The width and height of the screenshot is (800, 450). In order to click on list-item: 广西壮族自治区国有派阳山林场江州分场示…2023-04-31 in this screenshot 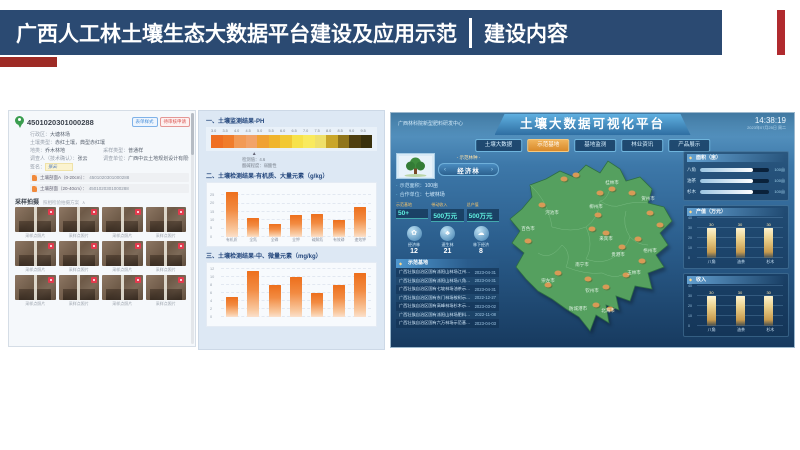, I will do `click(447, 272)`.